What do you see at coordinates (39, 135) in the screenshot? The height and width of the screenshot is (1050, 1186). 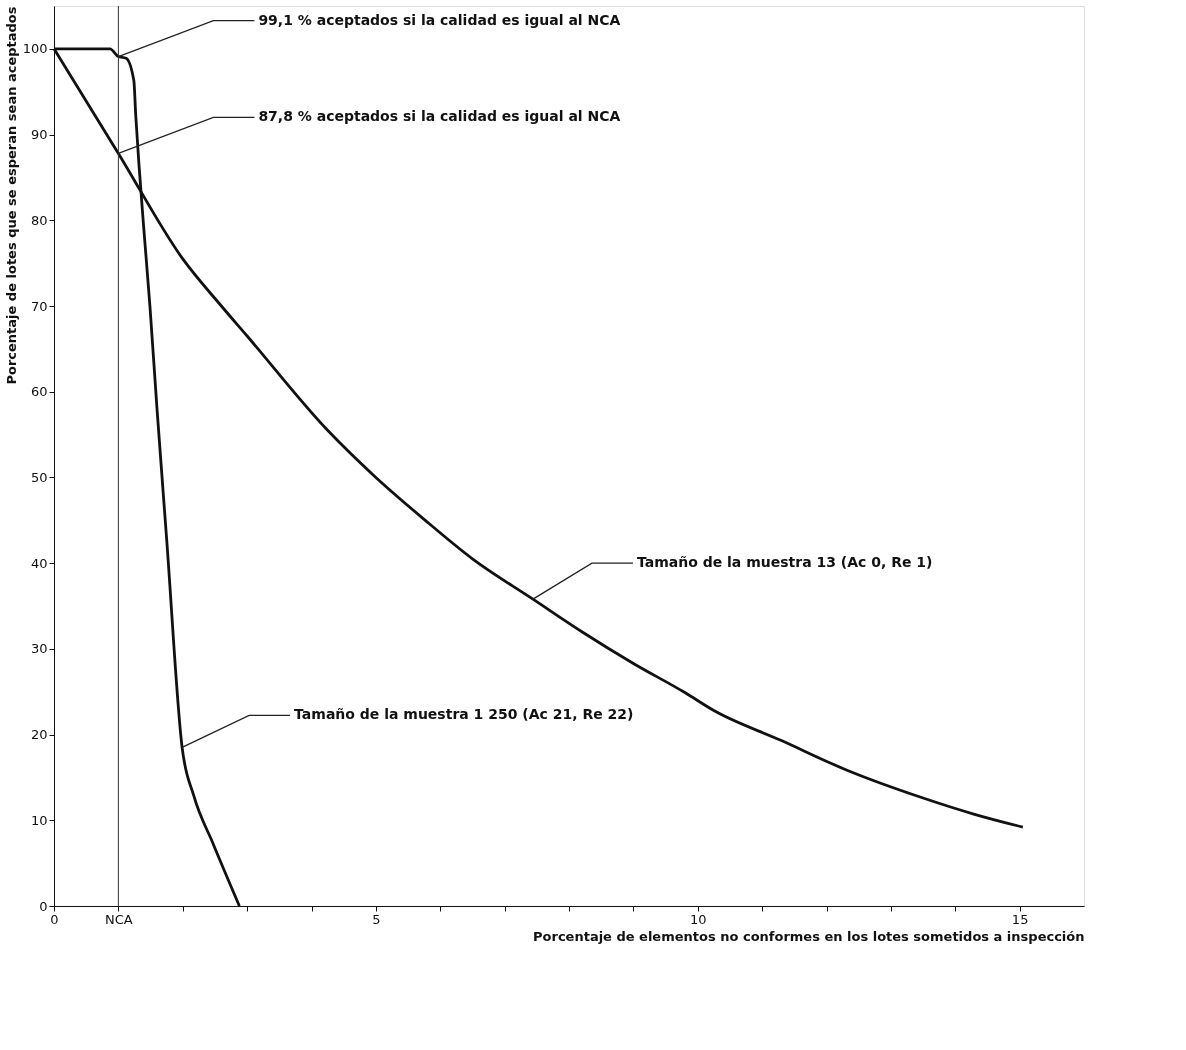 I see `y-tick-label: 90` at bounding box center [39, 135].